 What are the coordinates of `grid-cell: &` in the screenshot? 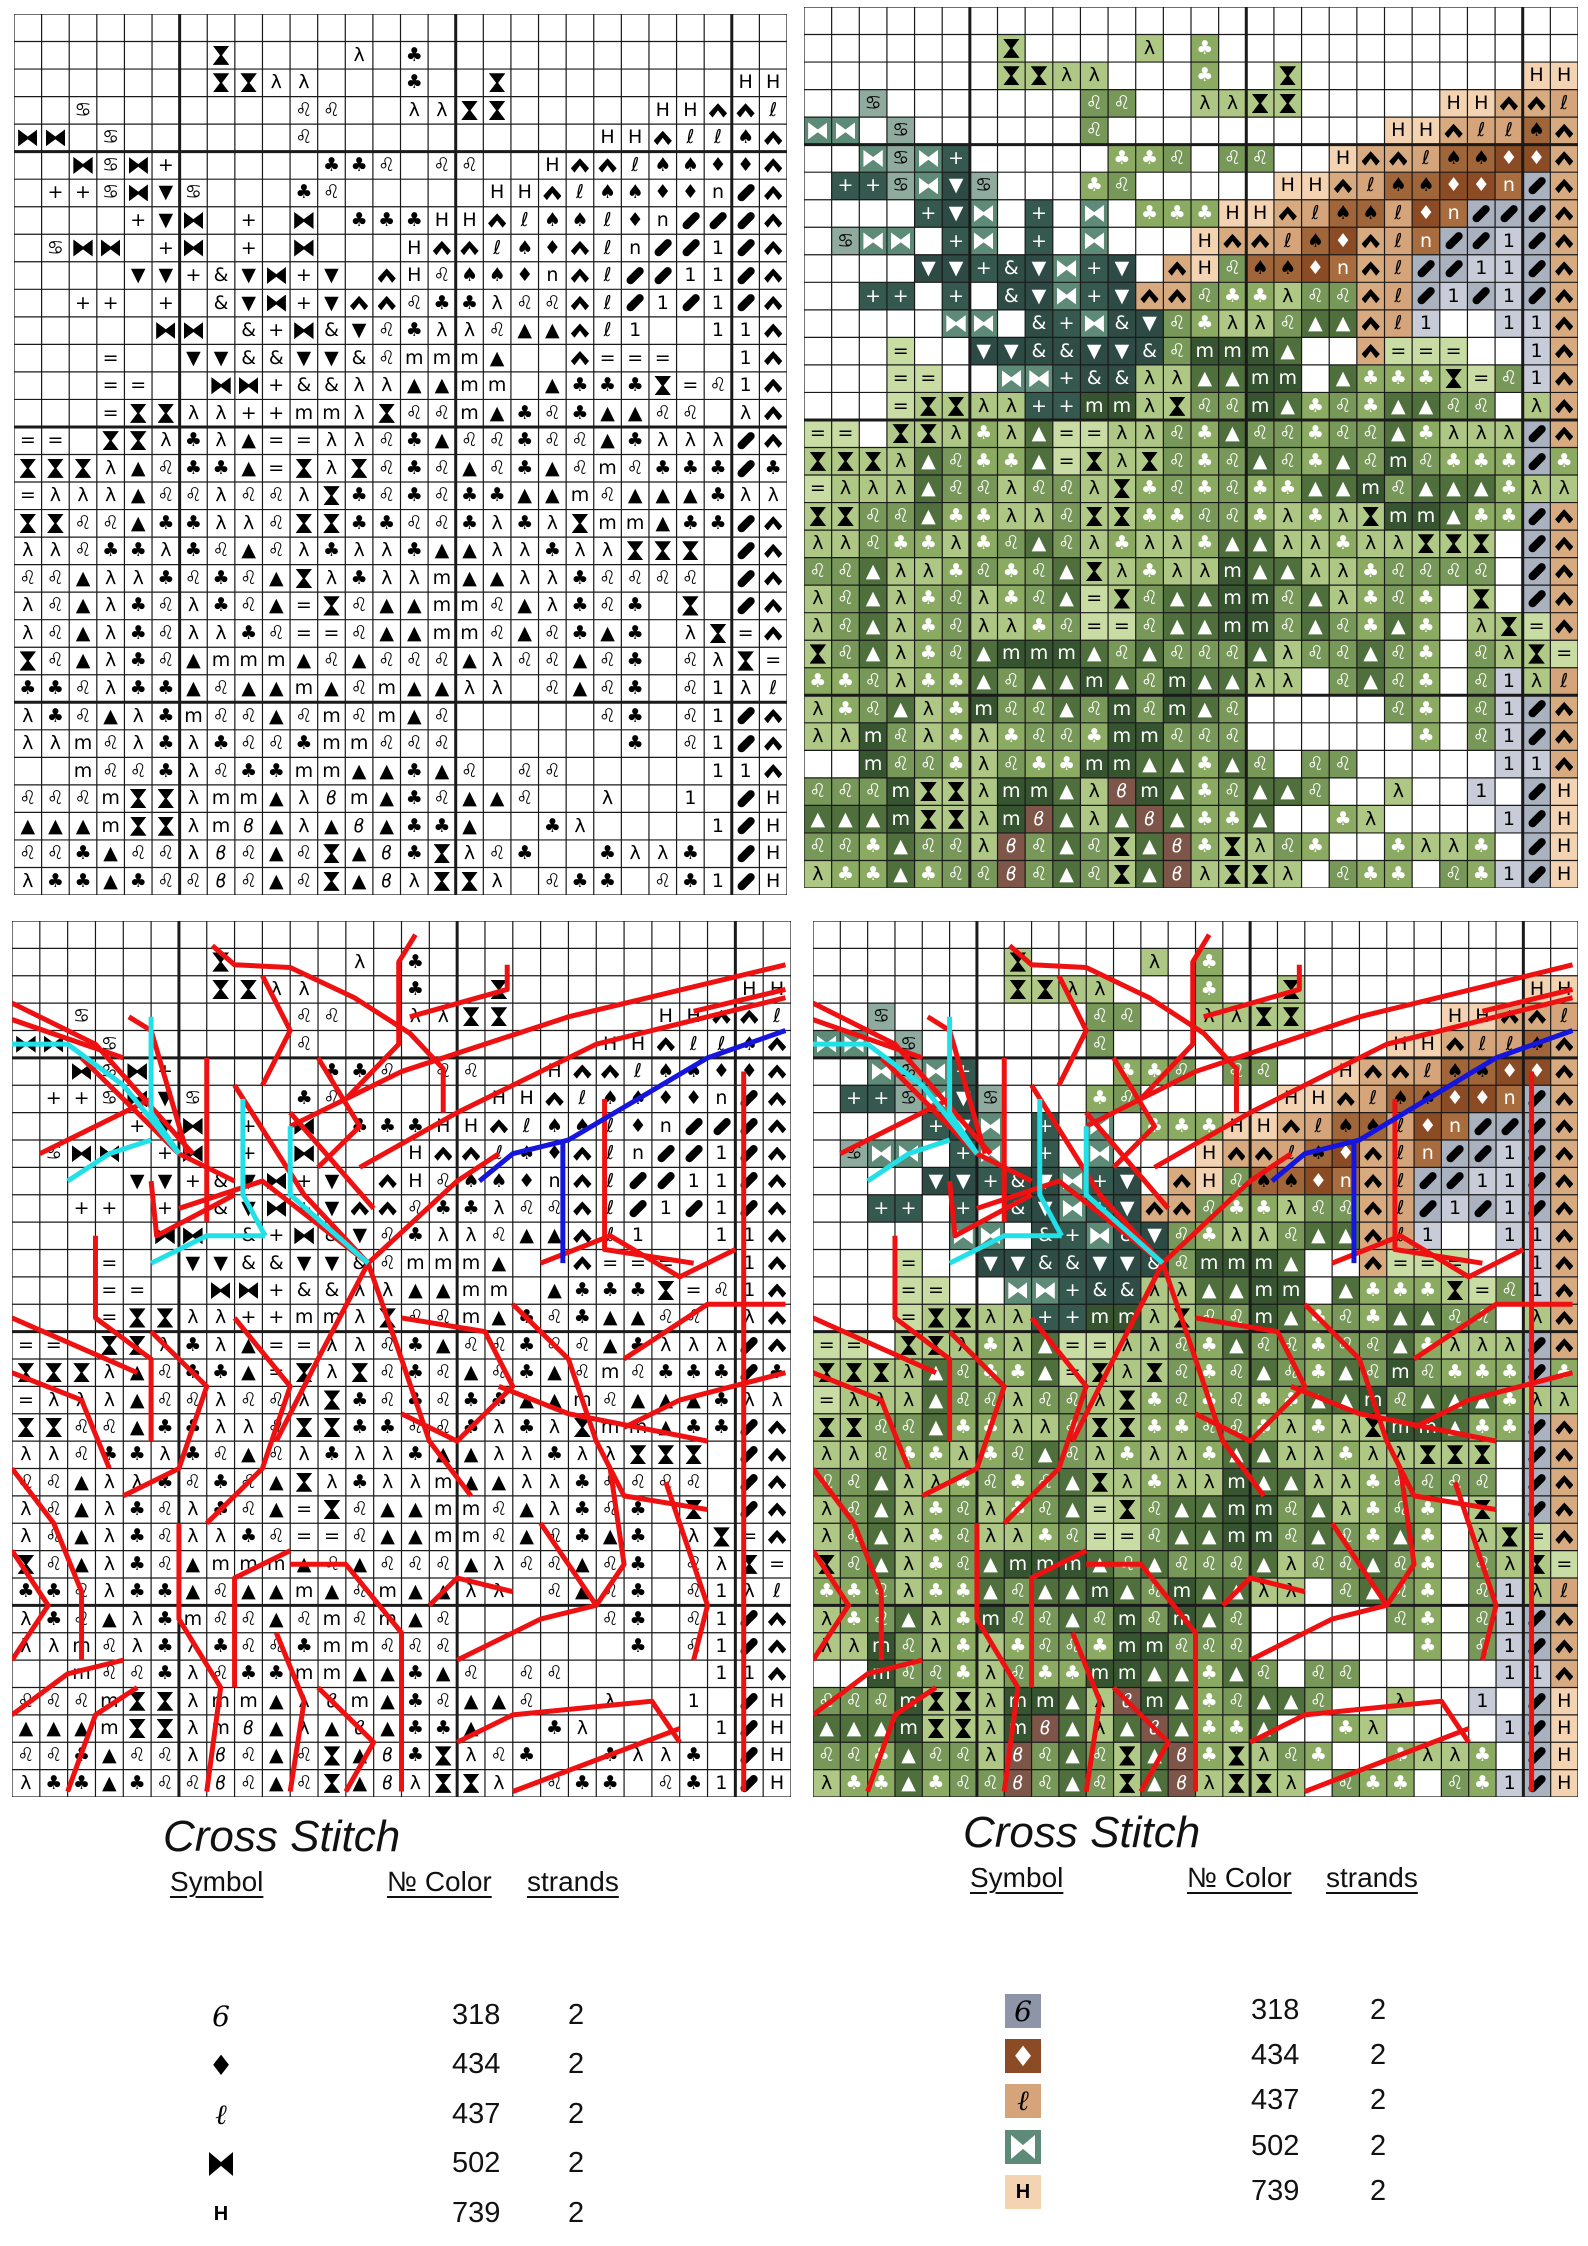 It's located at (359, 358).